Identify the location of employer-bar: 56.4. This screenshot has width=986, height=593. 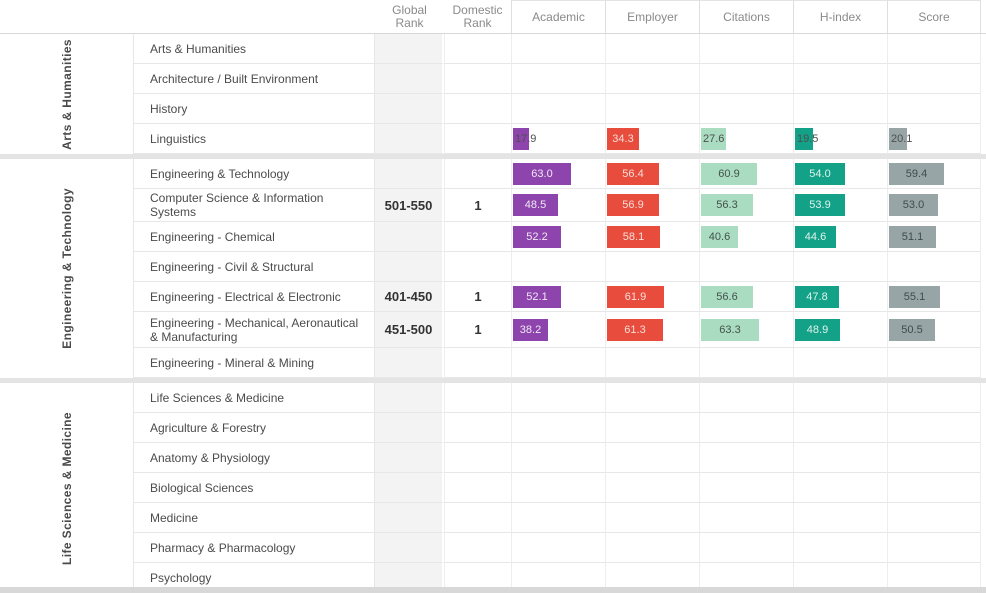
(633, 173).